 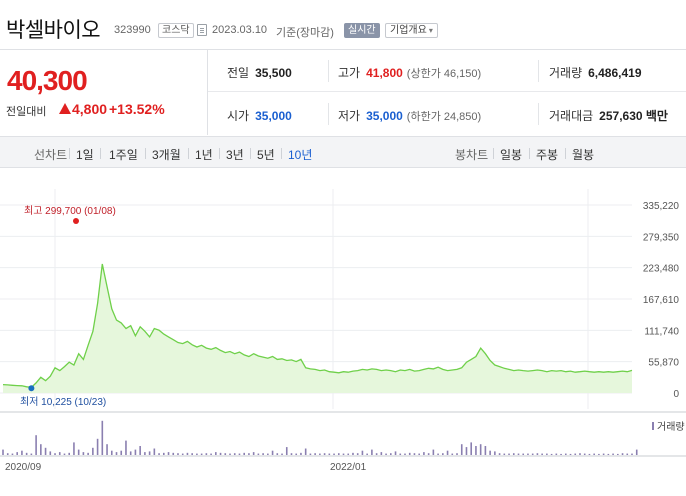 I want to click on stat-value: 41,800, so click(x=384, y=73).